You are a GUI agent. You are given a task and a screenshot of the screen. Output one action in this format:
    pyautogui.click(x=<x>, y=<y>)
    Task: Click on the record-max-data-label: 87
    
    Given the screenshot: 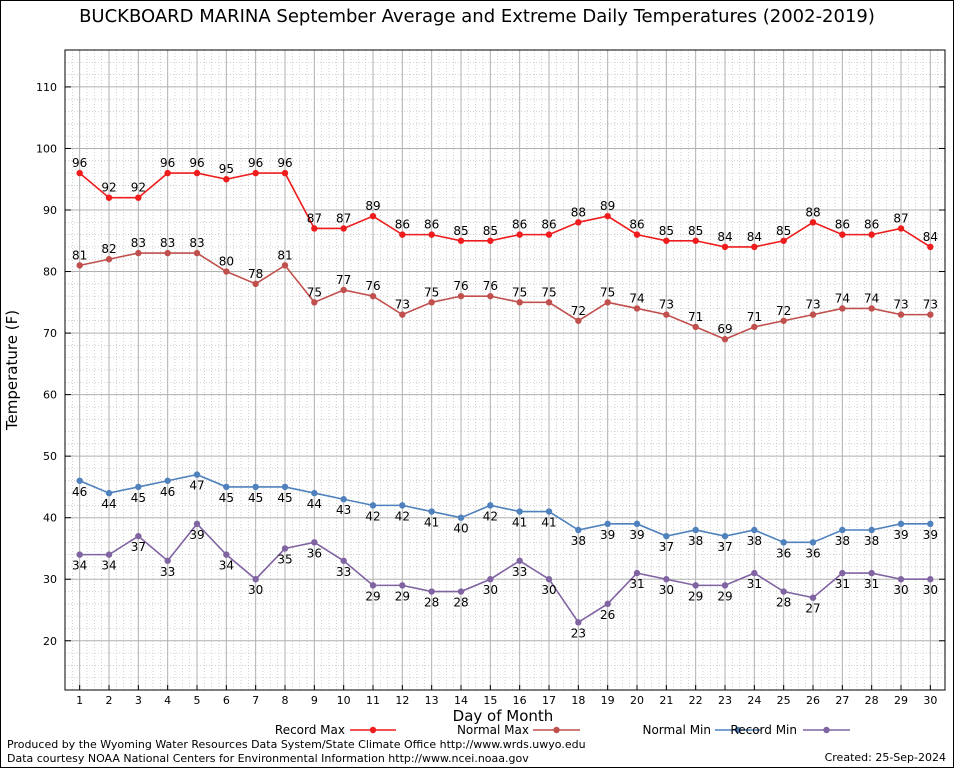 What is the action you would take?
    pyautogui.click(x=900, y=218)
    